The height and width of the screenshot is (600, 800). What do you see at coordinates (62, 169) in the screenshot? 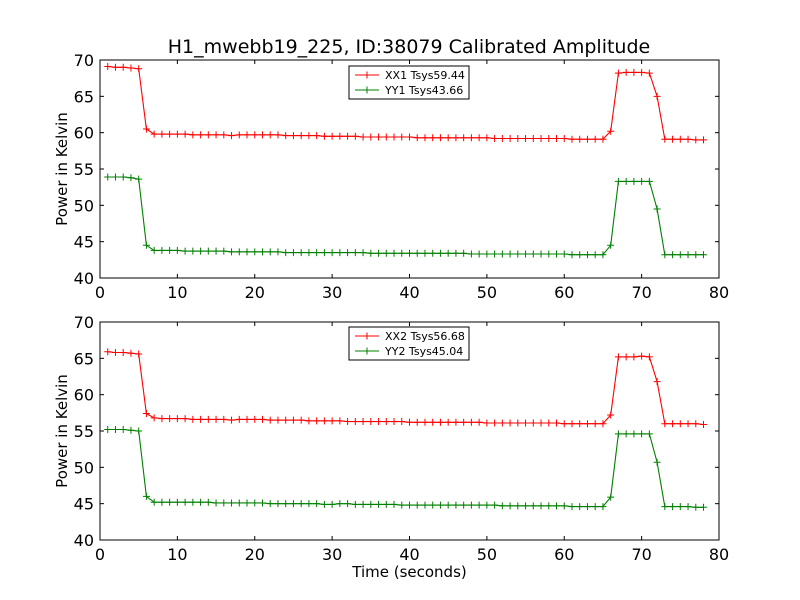
I see `y-axis-label: Power in Kelvin` at bounding box center [62, 169].